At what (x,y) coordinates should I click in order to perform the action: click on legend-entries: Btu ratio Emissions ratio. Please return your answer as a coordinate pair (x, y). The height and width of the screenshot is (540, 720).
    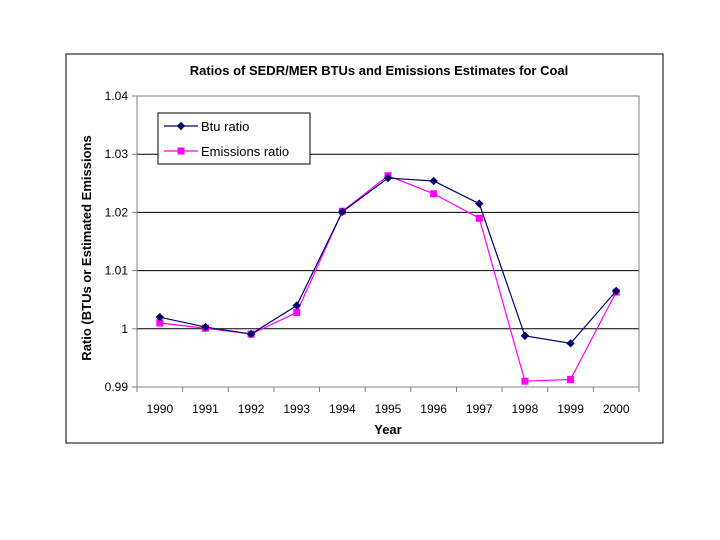
    Looking at the image, I should click on (226, 139).